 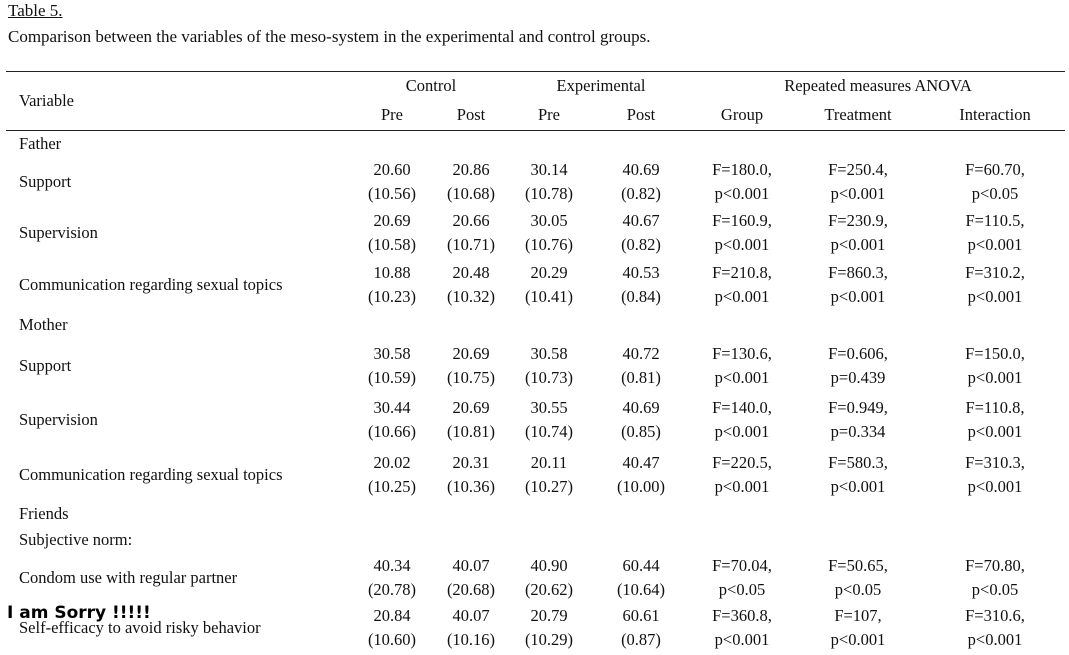 I want to click on cell-c-post: 40.07, so click(x=471, y=565).